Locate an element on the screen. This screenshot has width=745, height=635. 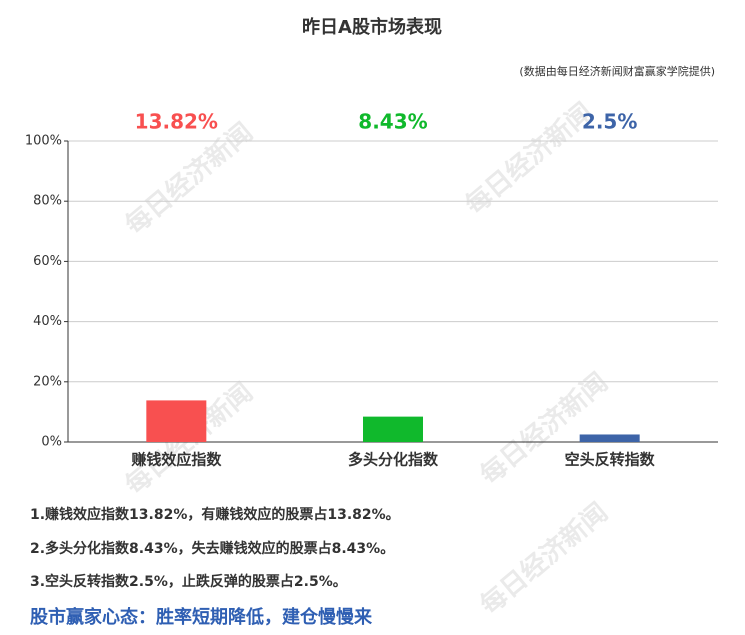
note: 3.空头反转指数2.5%，止跌反弹的股票占2.5%。 is located at coordinates (188, 581).